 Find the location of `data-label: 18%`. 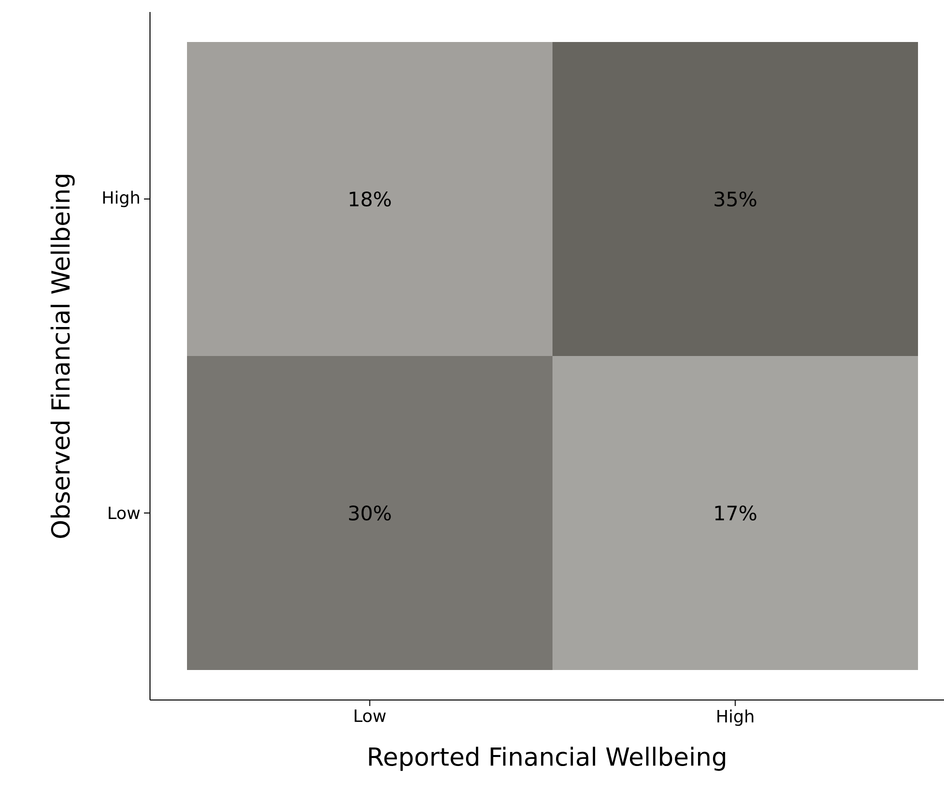

data-label: 18% is located at coordinates (370, 199).